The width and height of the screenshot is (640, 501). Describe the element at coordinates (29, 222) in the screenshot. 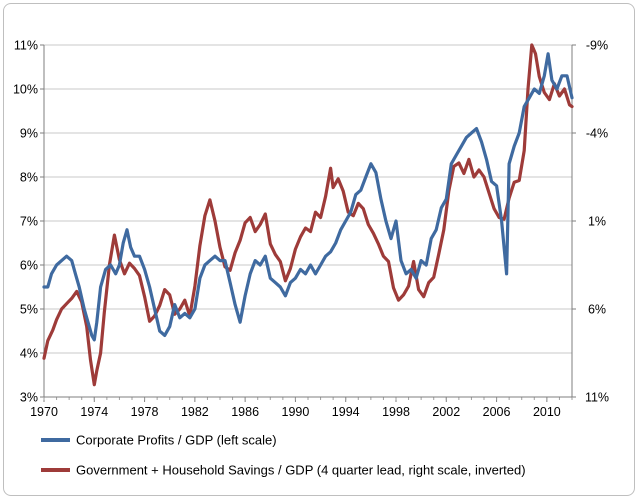

I see `y-left-tick-label: 7%` at that location.